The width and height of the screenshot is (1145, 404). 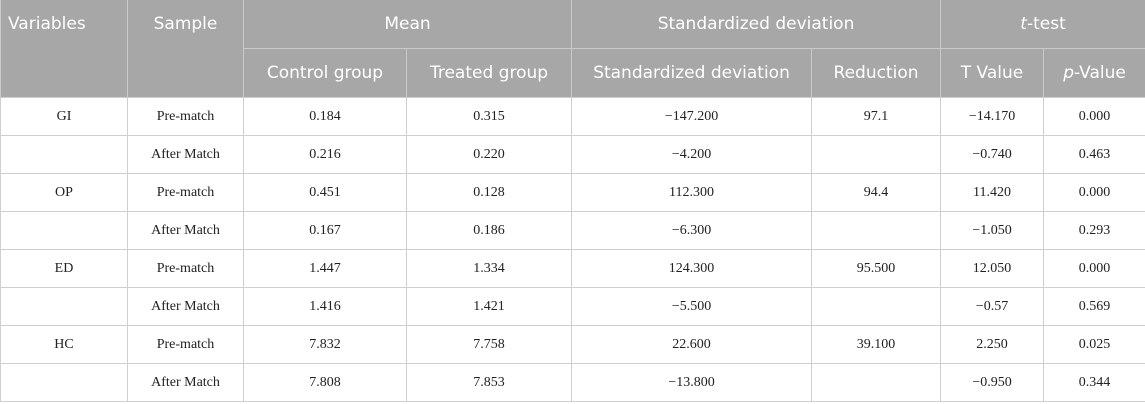 I want to click on cell-treated: 7.758, so click(x=489, y=344).